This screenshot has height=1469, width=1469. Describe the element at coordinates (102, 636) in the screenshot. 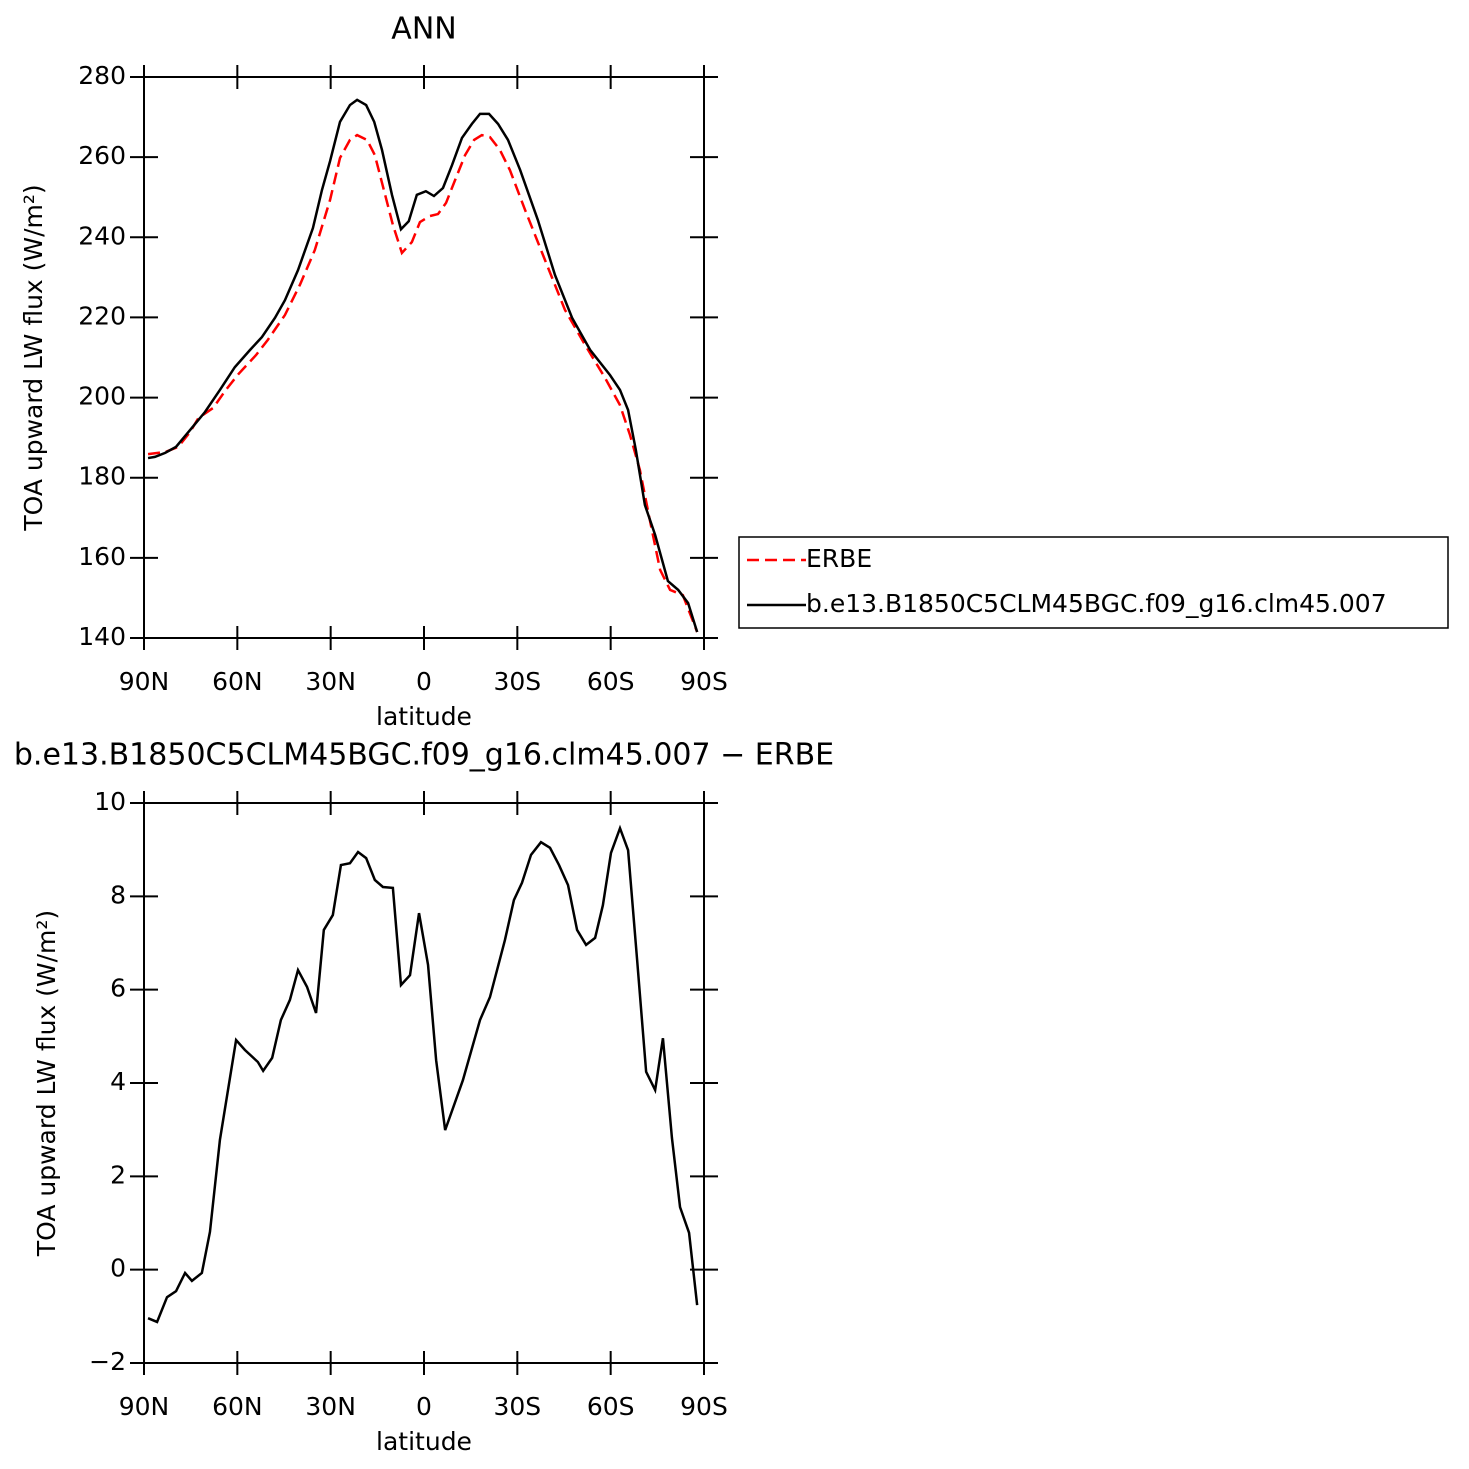

I see `y-tick-label: 140` at that location.